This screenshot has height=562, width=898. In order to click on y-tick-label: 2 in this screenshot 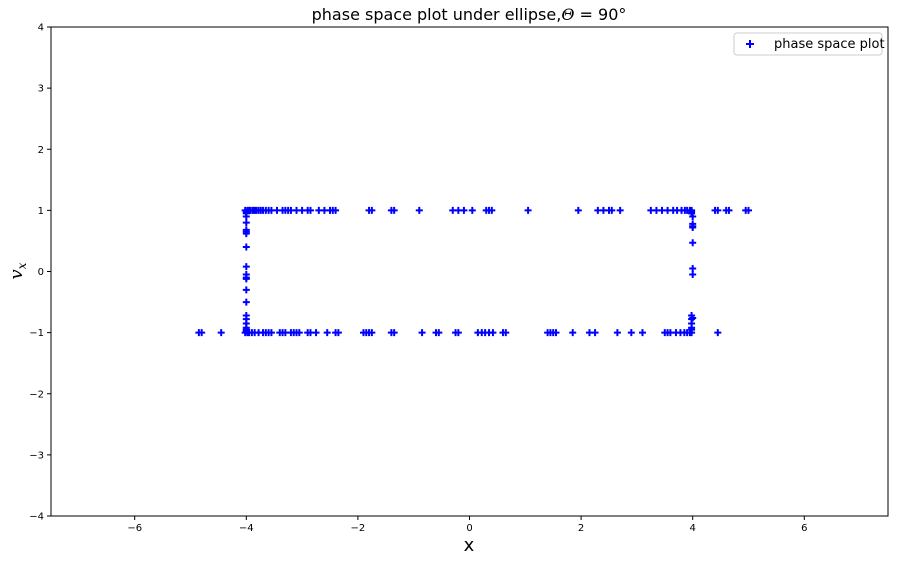, I will do `click(41, 150)`.